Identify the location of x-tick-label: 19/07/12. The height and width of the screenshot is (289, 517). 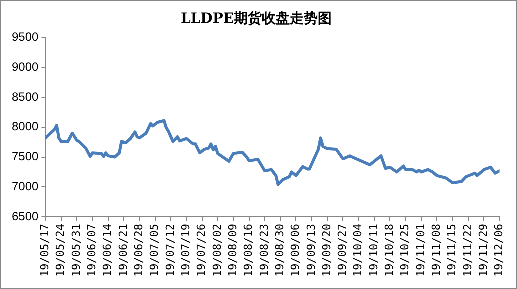
(170, 251).